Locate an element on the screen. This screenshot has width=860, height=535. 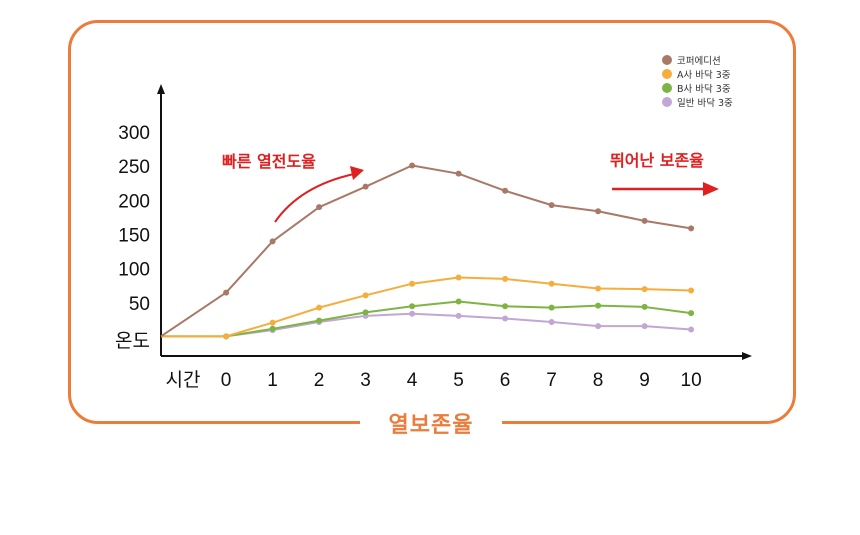
legend-item: B사 바닥 3중 is located at coordinates (697, 88).